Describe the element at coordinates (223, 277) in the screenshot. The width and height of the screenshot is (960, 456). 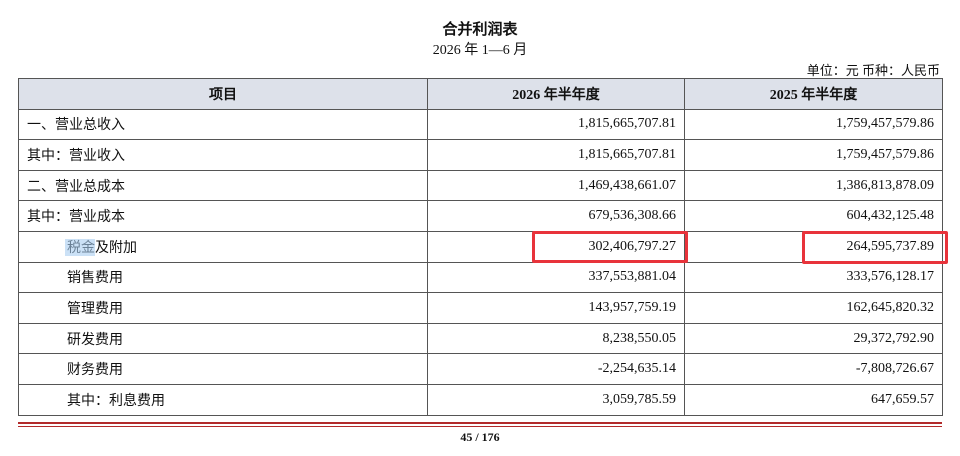
I see `row-label: 销售费用` at that location.